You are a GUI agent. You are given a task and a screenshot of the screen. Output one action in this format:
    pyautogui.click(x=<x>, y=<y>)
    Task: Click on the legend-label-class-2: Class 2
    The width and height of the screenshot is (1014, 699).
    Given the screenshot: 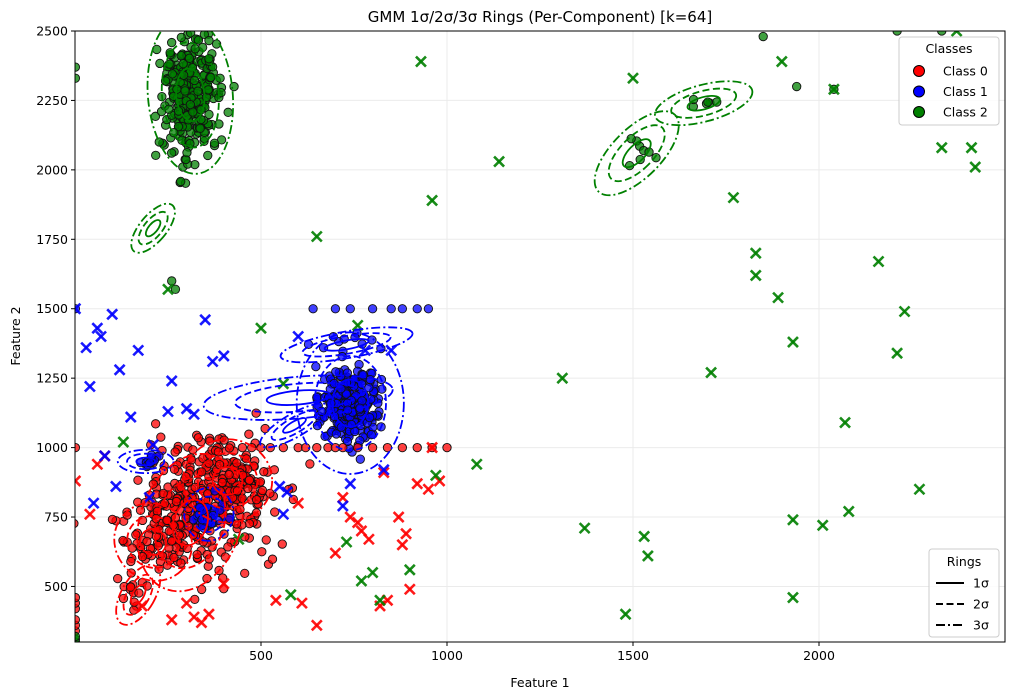 What is the action you would take?
    pyautogui.click(x=965, y=112)
    